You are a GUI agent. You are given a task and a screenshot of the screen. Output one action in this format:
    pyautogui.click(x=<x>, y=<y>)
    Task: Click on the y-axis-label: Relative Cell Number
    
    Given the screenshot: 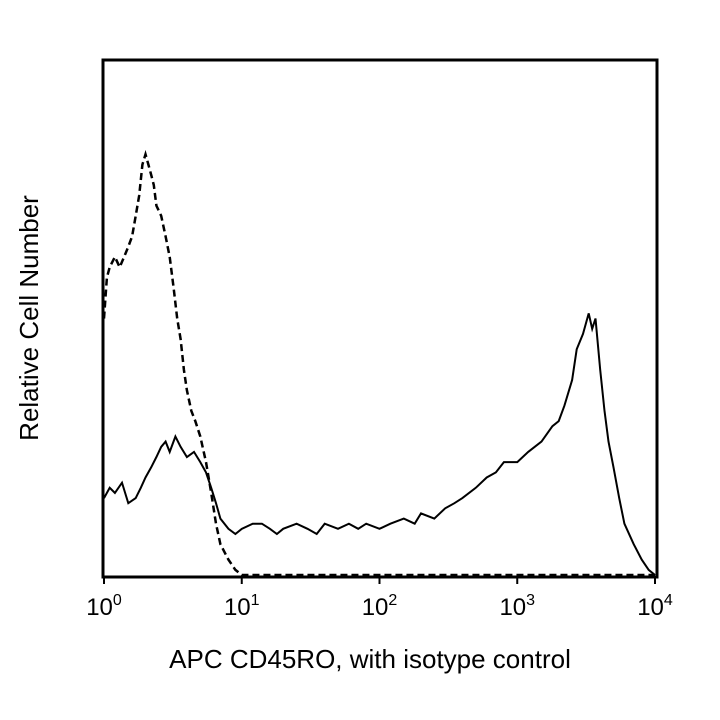 What is the action you would take?
    pyautogui.click(x=29, y=318)
    